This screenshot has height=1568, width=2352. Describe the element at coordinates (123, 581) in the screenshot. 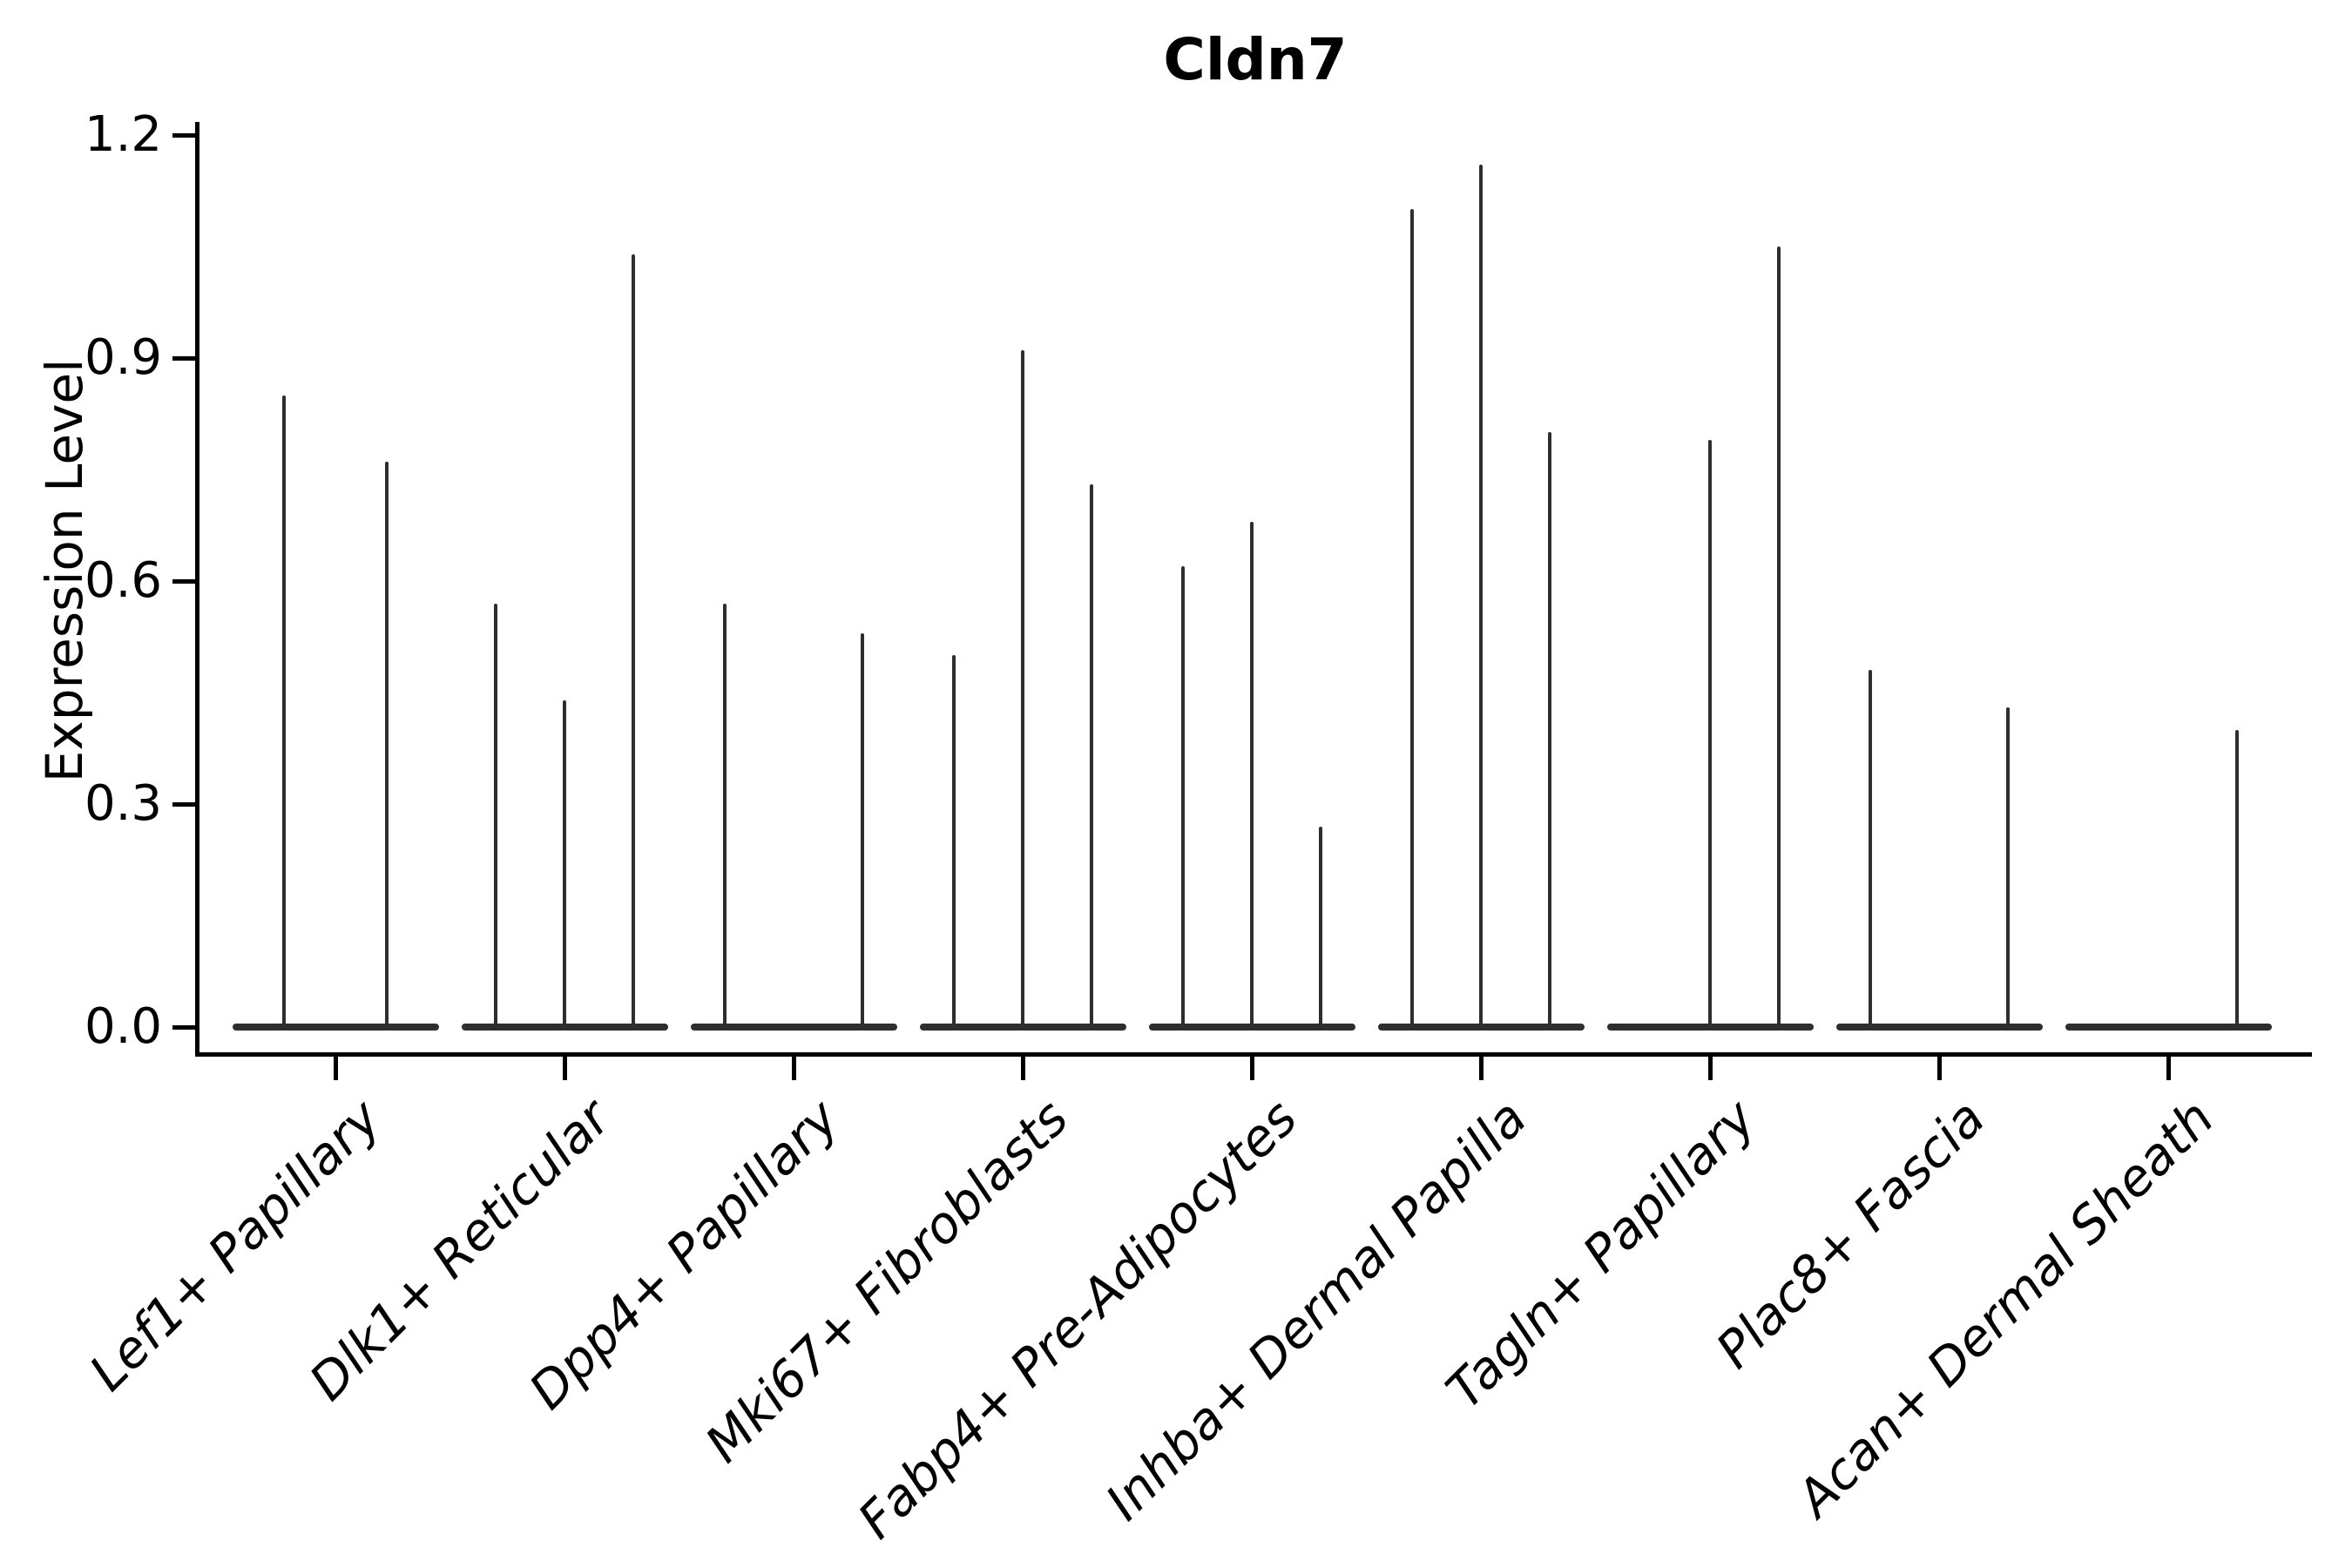

I see `y-tick-label: 0.6` at that location.